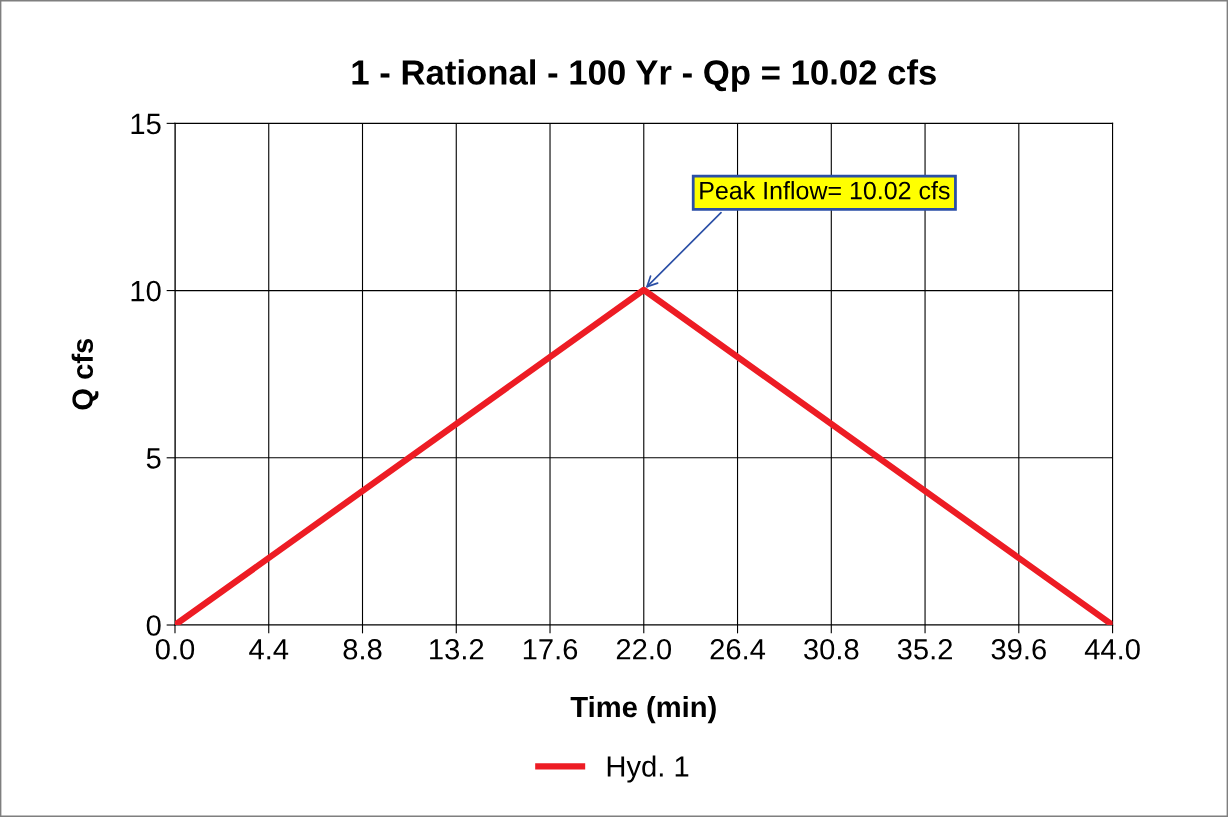 The image size is (1228, 817). I want to click on x-axis-title: Time (min), so click(643, 709).